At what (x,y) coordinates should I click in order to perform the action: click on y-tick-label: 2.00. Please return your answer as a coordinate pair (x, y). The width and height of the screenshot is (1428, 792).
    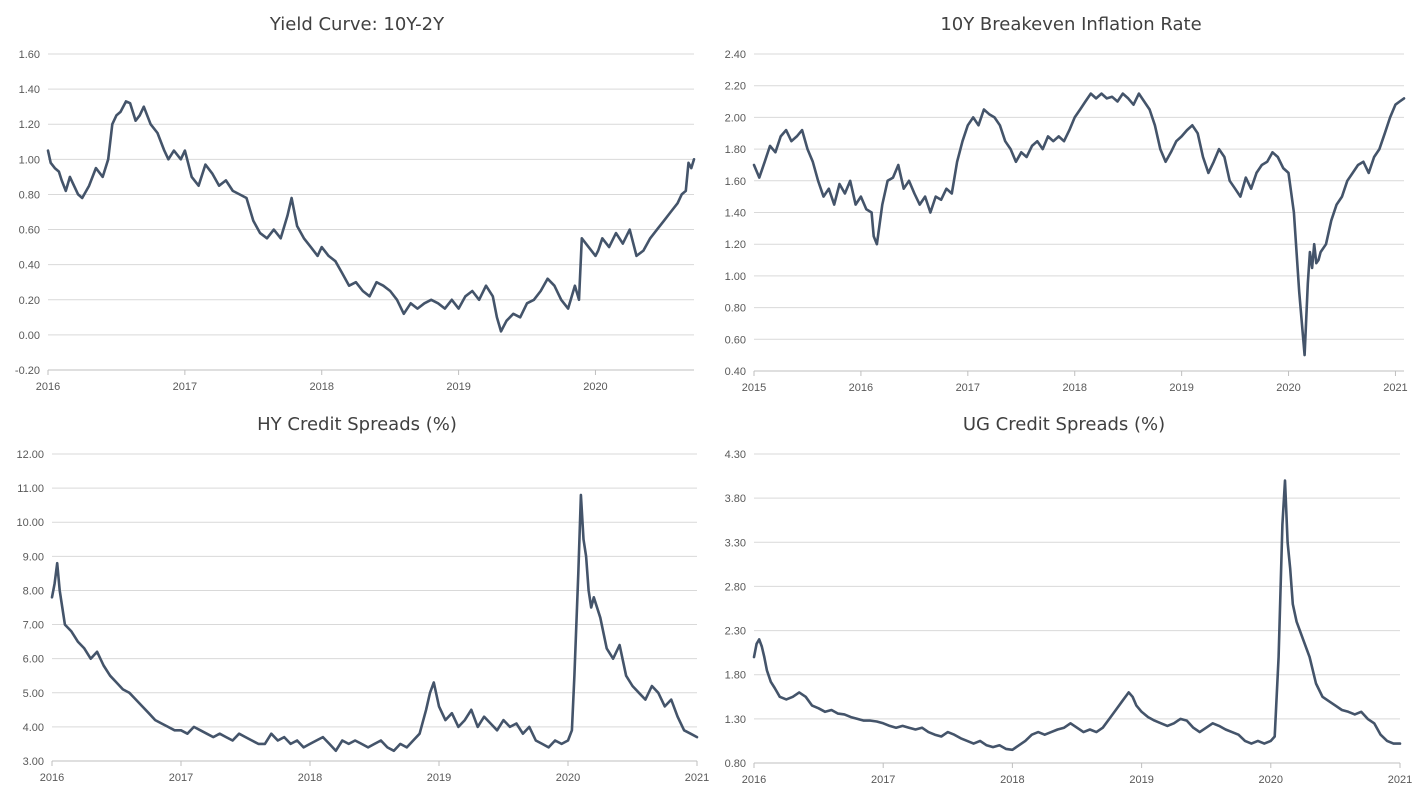
    Looking at the image, I should click on (735, 118).